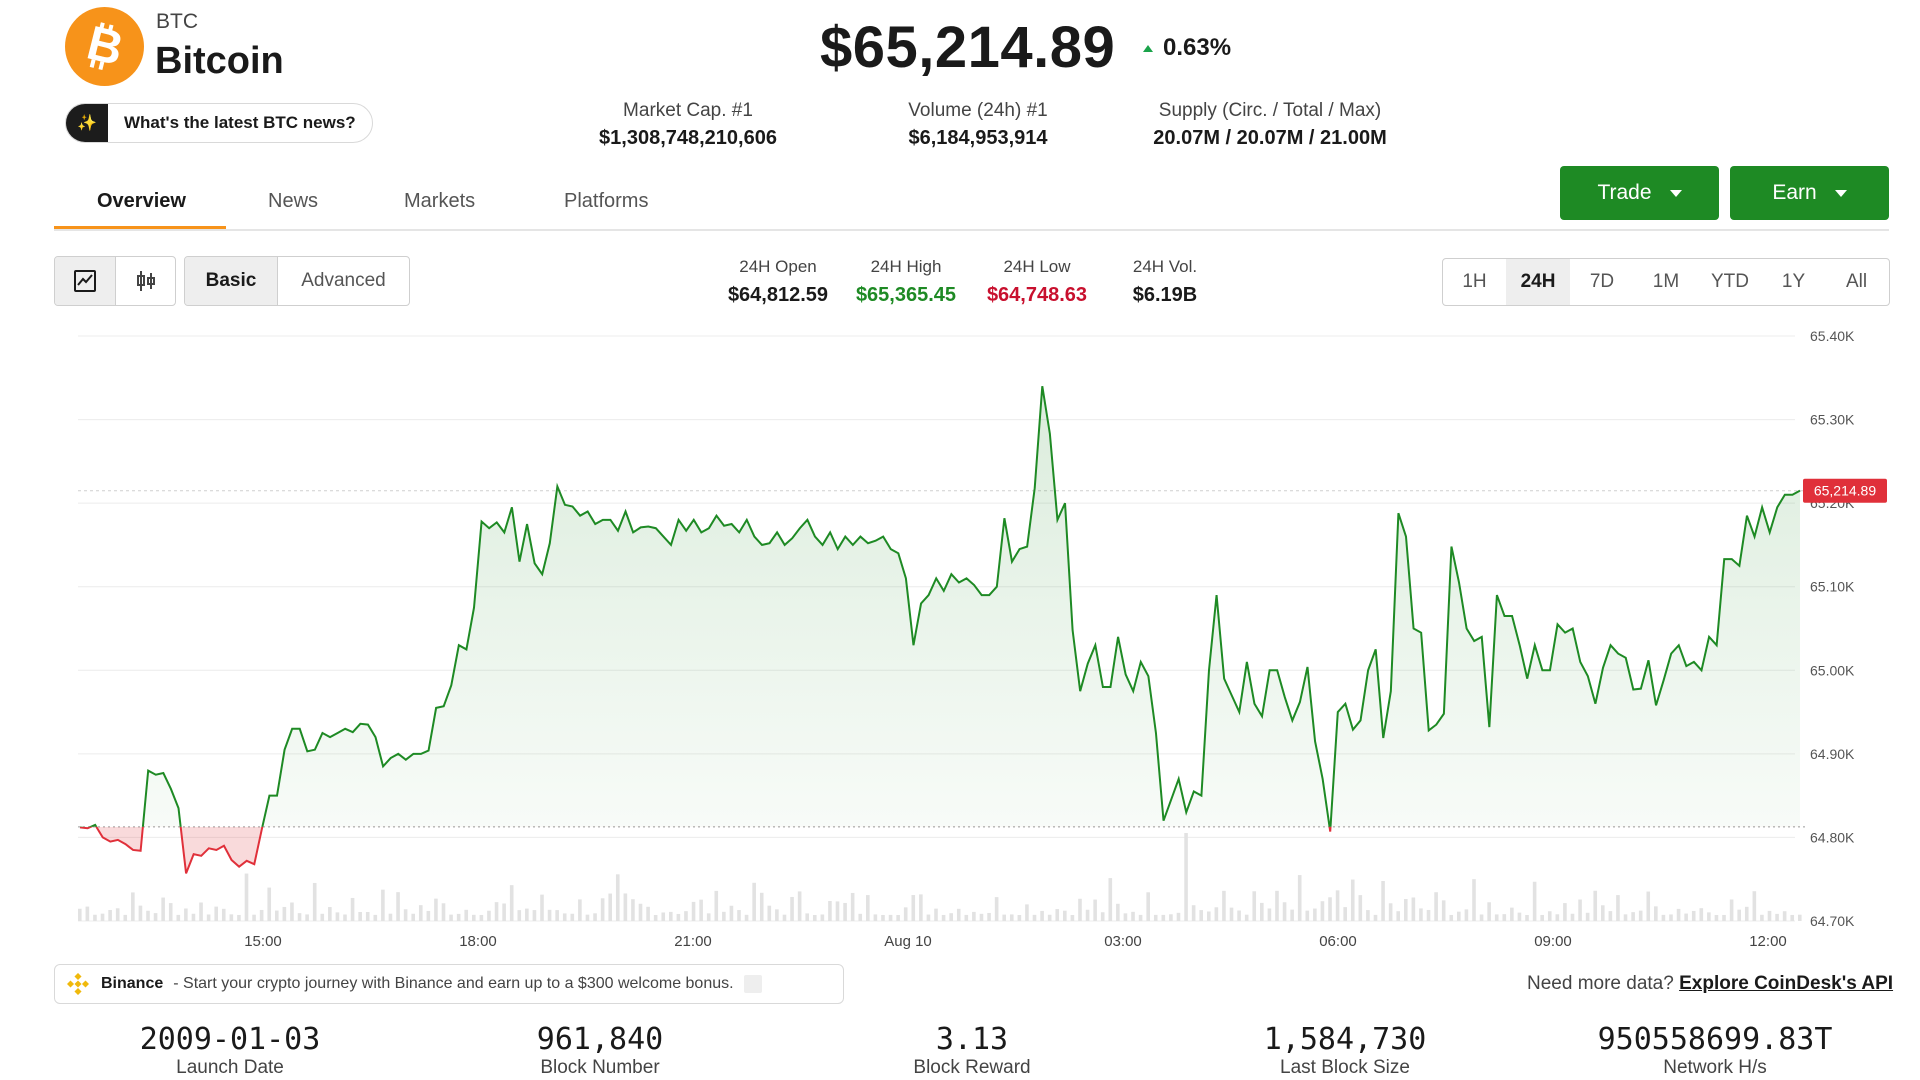  What do you see at coordinates (1786, 983) in the screenshot?
I see `api-link: Explore CoinDesk's API` at bounding box center [1786, 983].